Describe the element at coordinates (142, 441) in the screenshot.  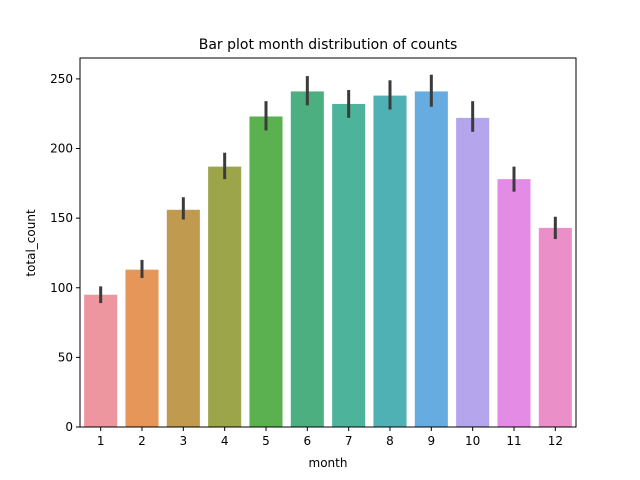
I see `x-tick-label: 2` at that location.